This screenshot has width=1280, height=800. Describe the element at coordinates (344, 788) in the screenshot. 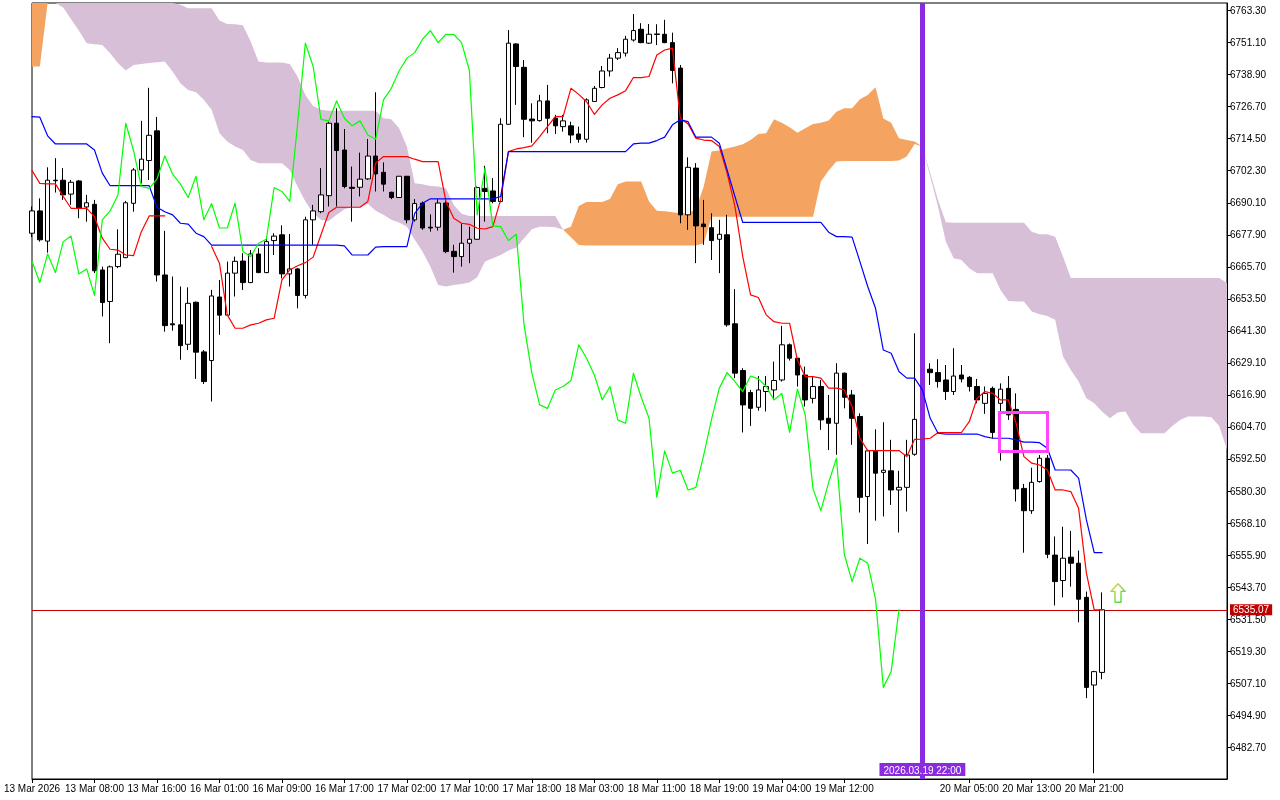

I see `x-tick-label: 16 Mar 17:00` at that location.